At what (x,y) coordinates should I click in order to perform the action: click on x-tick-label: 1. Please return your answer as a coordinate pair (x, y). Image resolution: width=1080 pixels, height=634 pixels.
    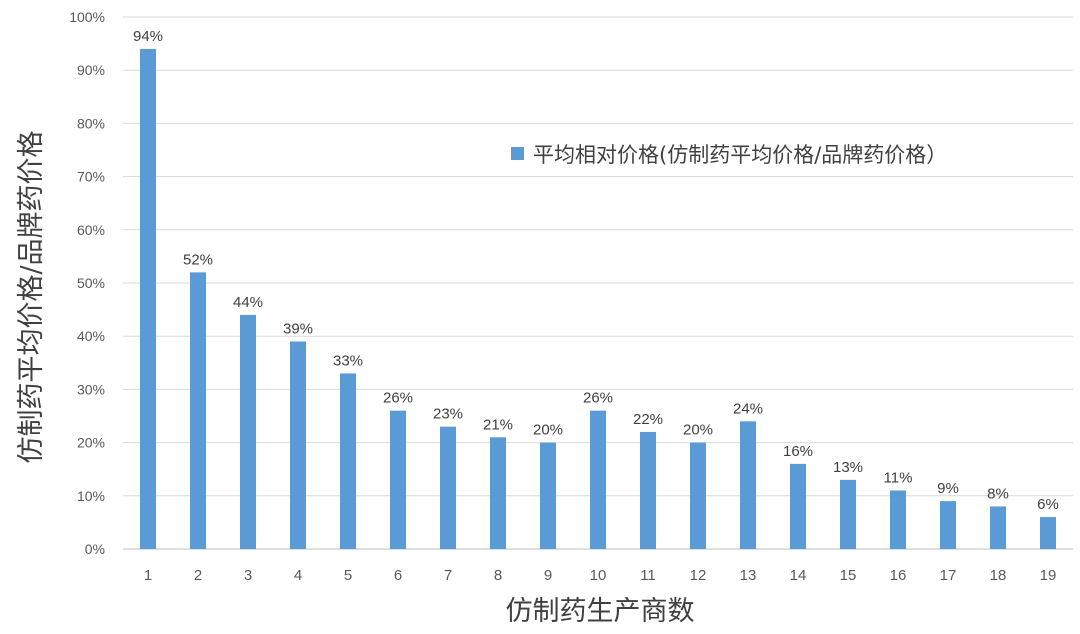
    Looking at the image, I should click on (148, 575).